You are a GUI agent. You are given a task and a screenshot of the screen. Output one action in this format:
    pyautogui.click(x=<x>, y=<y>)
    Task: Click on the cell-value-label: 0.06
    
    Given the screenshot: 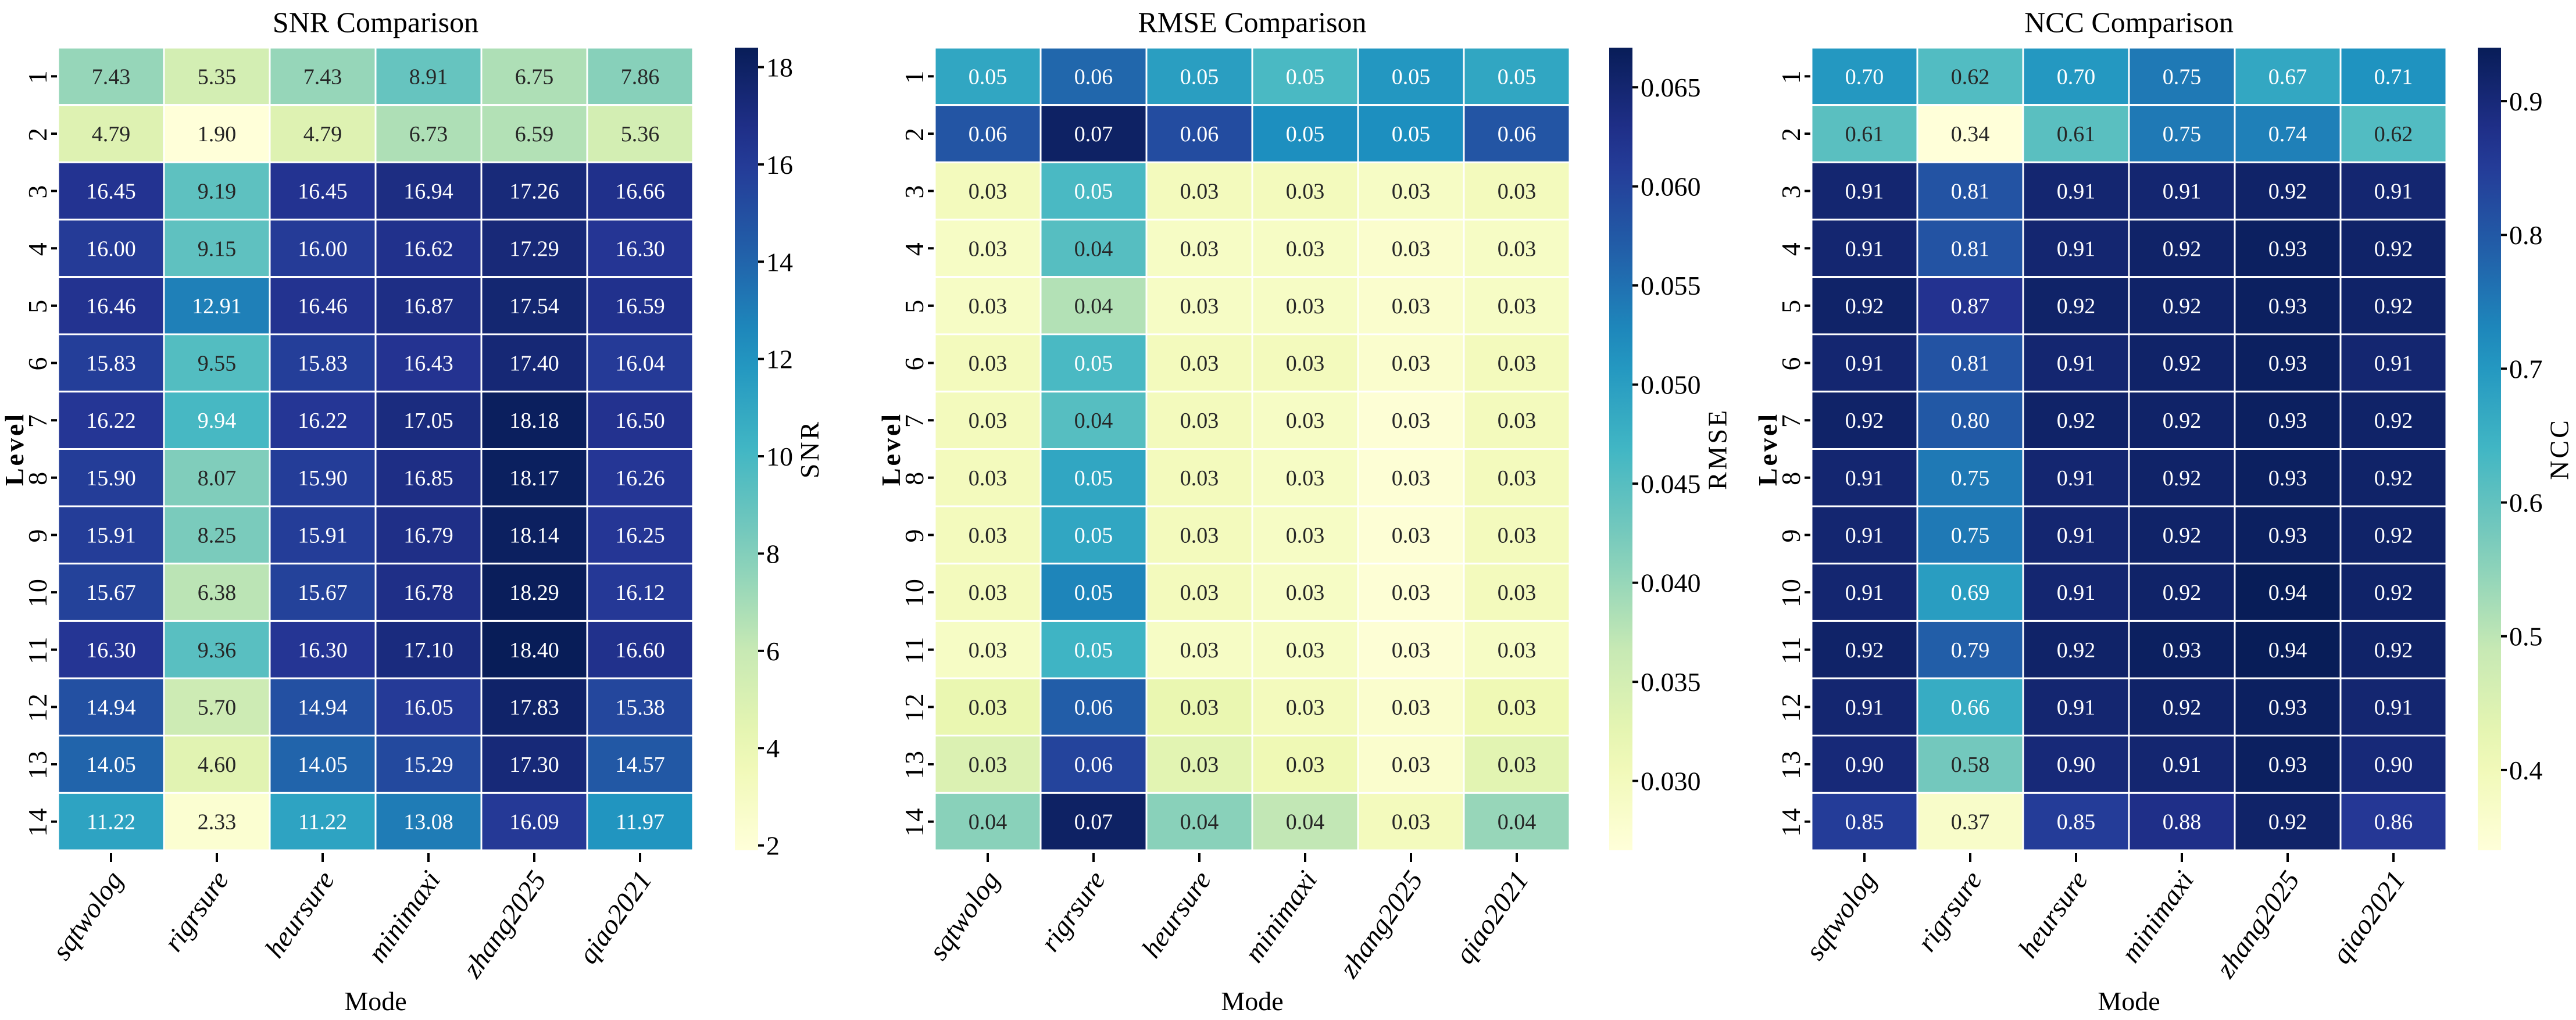 What is the action you would take?
    pyautogui.click(x=1093, y=765)
    